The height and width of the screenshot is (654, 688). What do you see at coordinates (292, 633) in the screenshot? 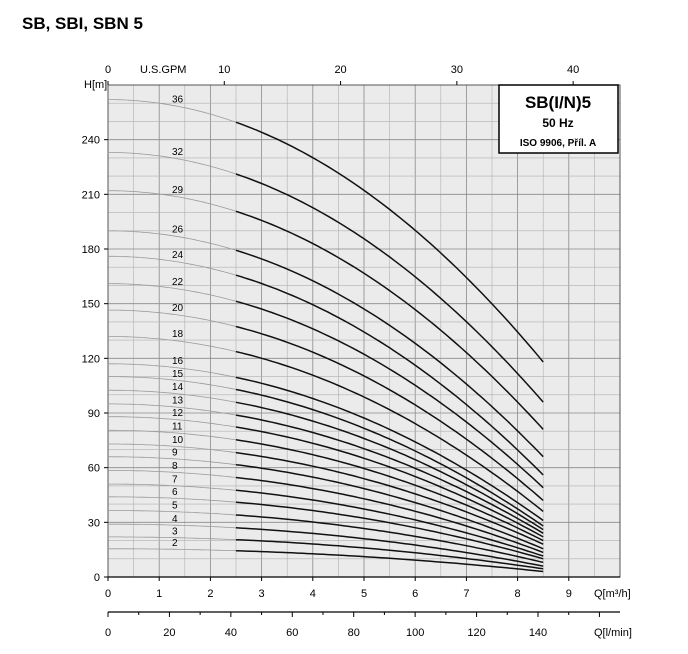
I see `lmin-tick-label: 60` at bounding box center [292, 633].